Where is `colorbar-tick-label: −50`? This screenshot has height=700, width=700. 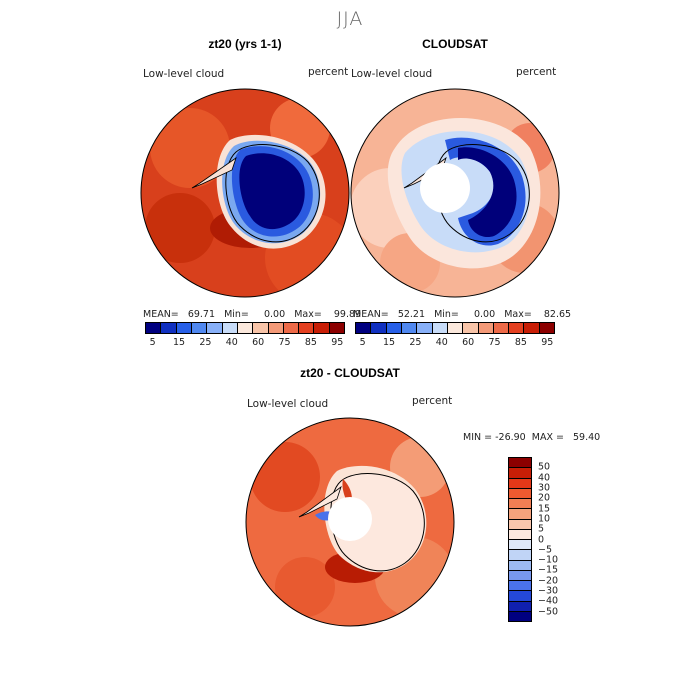 colorbar-tick-label: −50 is located at coordinates (548, 612).